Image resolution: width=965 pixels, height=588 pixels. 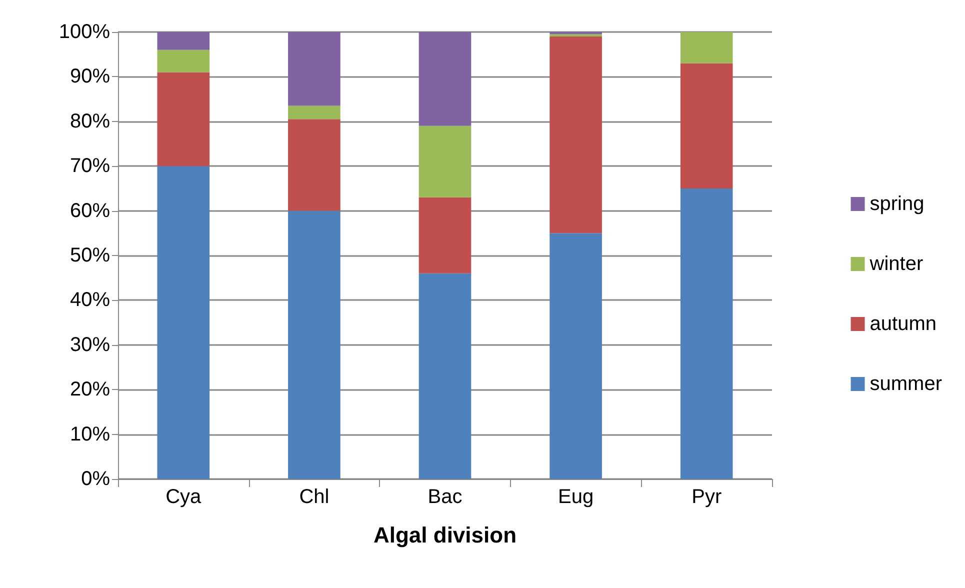 What do you see at coordinates (445, 497) in the screenshot?
I see `x-tick-label: Bac` at bounding box center [445, 497].